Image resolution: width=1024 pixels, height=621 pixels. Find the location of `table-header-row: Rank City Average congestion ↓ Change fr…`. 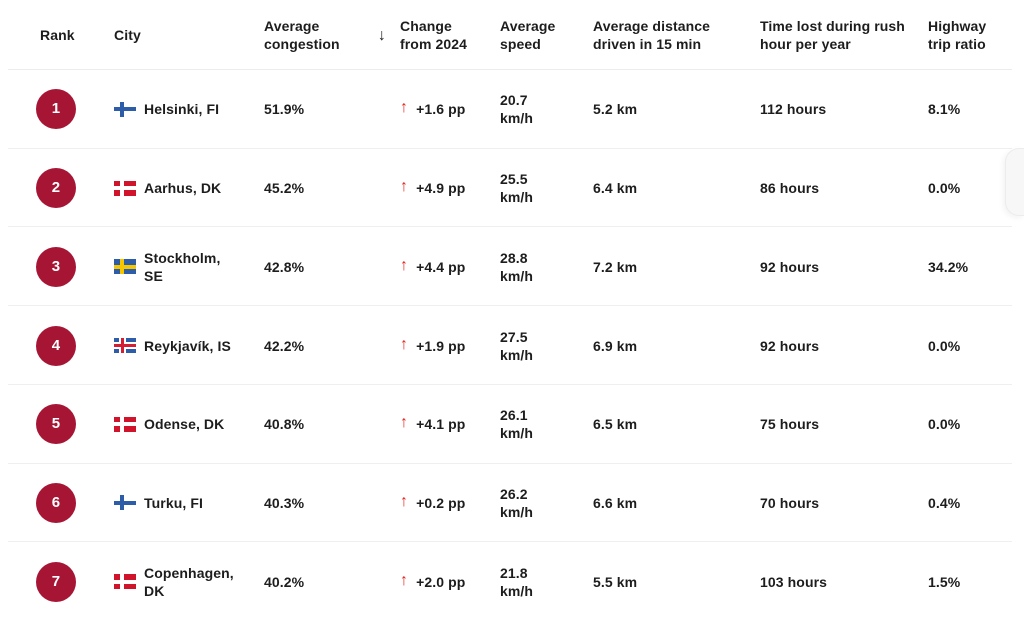

table-header-row: Rank City Average congestion ↓ Change fr… is located at coordinates (512, 35).